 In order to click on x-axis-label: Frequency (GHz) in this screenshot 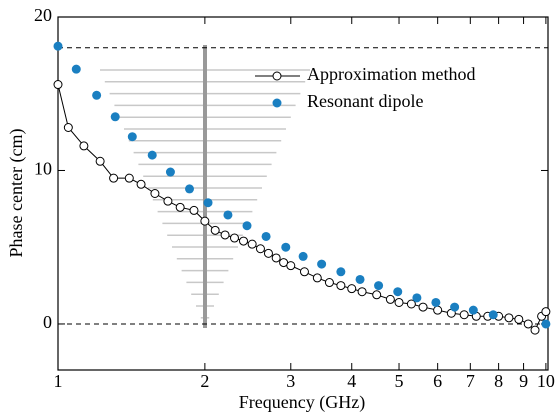, I will do `click(302, 402)`.